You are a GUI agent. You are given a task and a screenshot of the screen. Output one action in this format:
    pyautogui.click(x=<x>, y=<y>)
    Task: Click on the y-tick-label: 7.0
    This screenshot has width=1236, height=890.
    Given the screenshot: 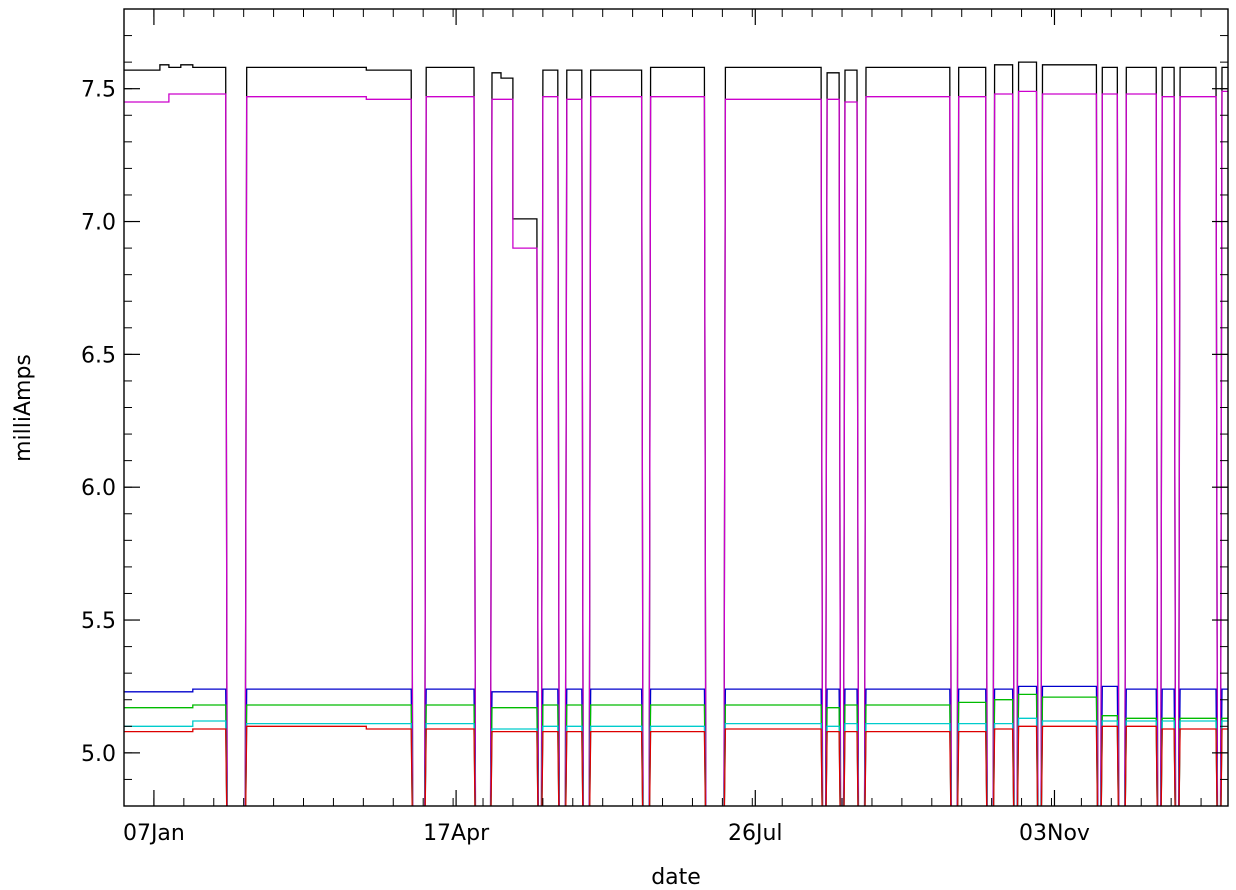 What is the action you would take?
    pyautogui.click(x=98, y=223)
    